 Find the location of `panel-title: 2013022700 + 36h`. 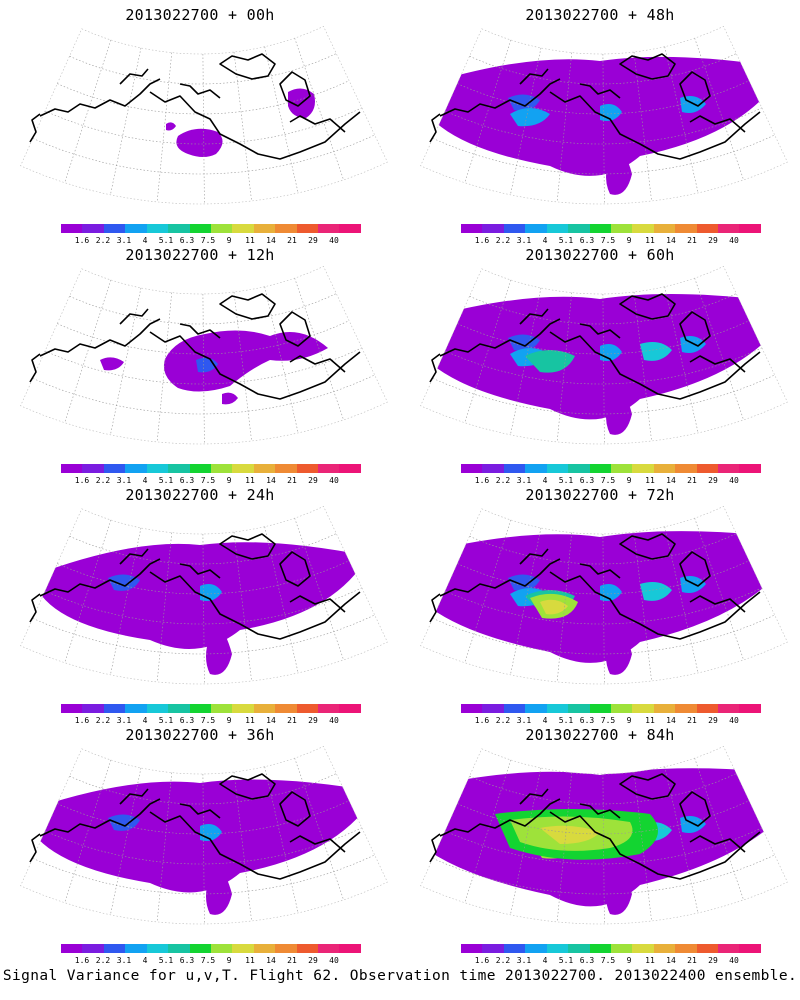

panel-title: 2013022700 + 36h is located at coordinates (200, 735).